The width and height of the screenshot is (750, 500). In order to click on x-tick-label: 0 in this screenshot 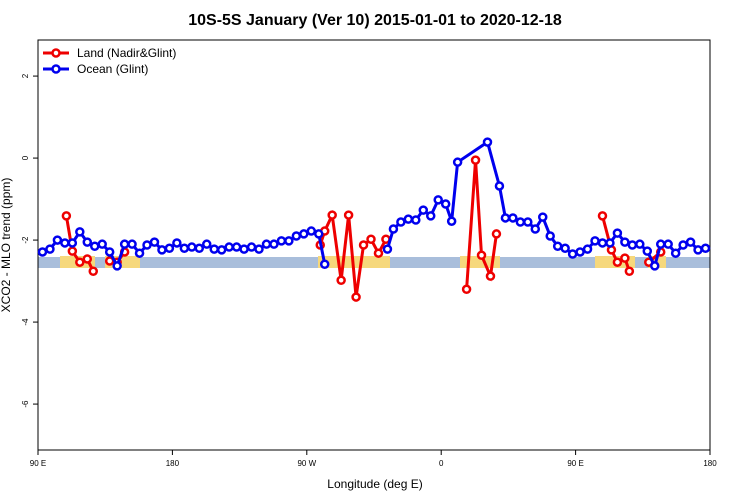, I will do `click(441, 463)`.